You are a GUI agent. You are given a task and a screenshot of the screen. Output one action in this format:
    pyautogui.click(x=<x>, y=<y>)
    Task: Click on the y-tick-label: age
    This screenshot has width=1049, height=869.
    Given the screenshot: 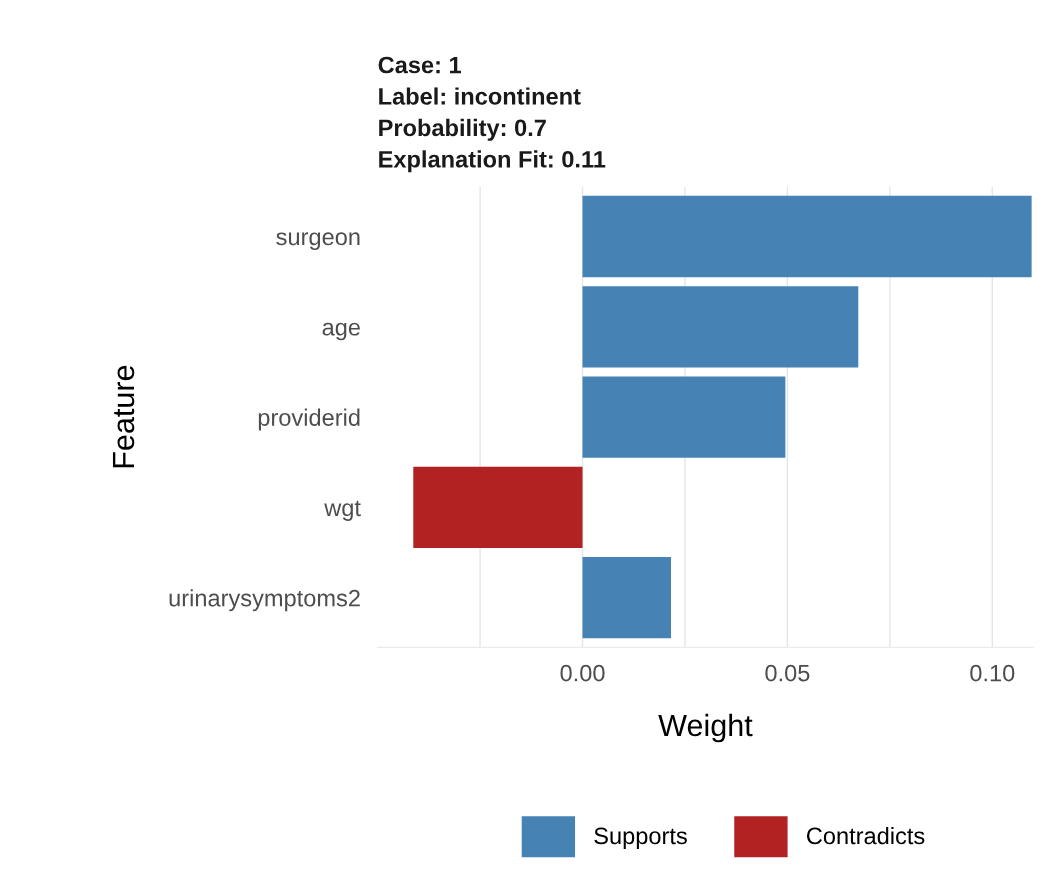 What is the action you would take?
    pyautogui.click(x=341, y=331)
    